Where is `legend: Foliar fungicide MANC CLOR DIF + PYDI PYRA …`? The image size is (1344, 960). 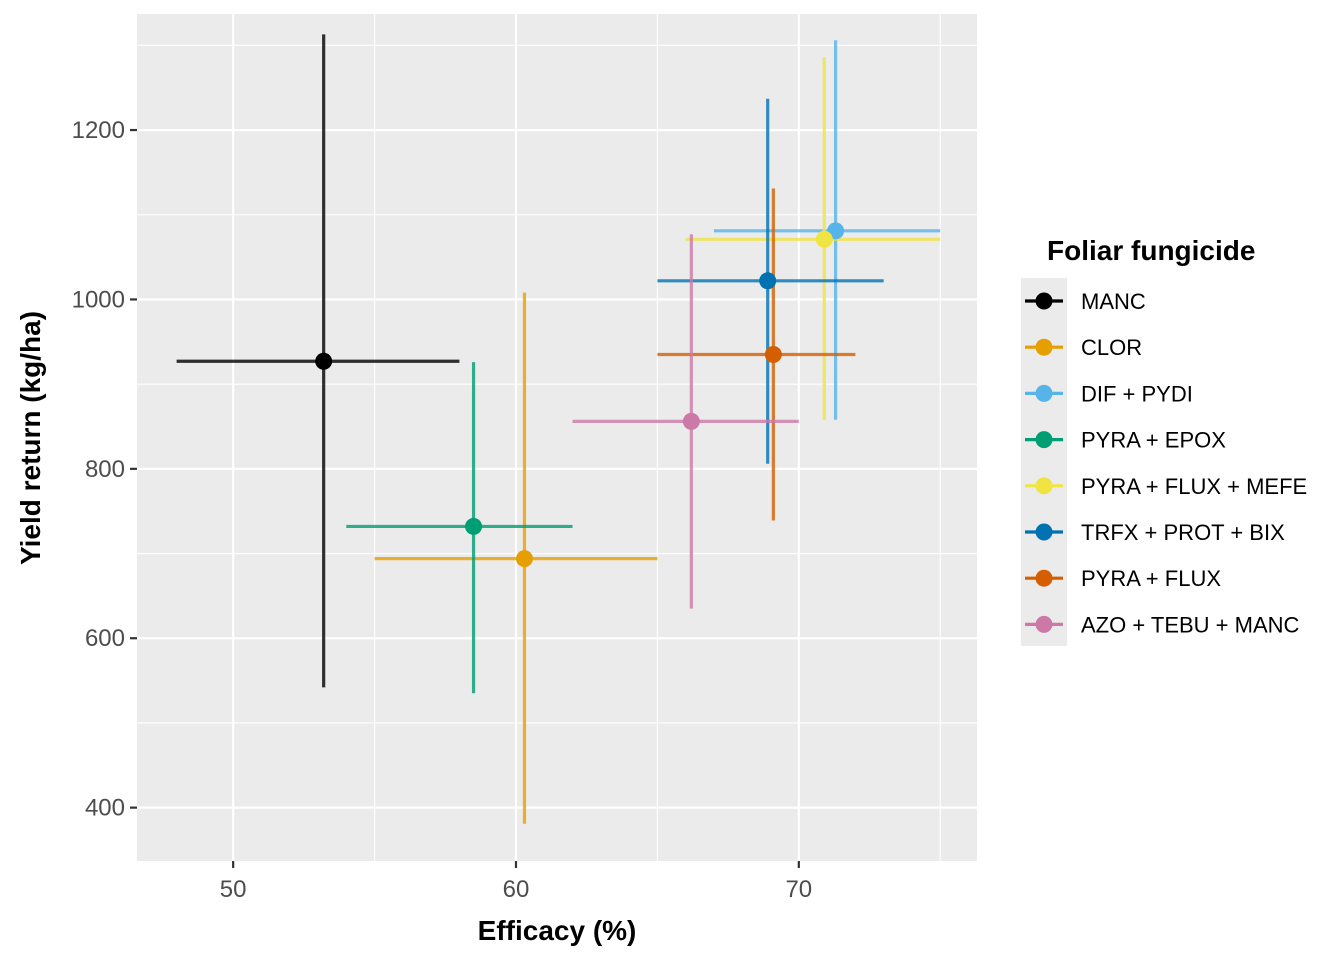 legend: Foliar fungicide MANC CLOR DIF + PYDI PYRA … is located at coordinates (1164, 440).